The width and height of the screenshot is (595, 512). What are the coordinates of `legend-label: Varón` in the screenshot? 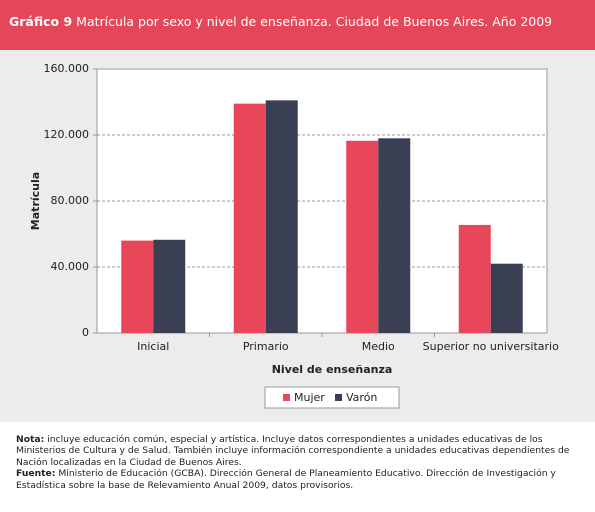 It's located at (361, 397).